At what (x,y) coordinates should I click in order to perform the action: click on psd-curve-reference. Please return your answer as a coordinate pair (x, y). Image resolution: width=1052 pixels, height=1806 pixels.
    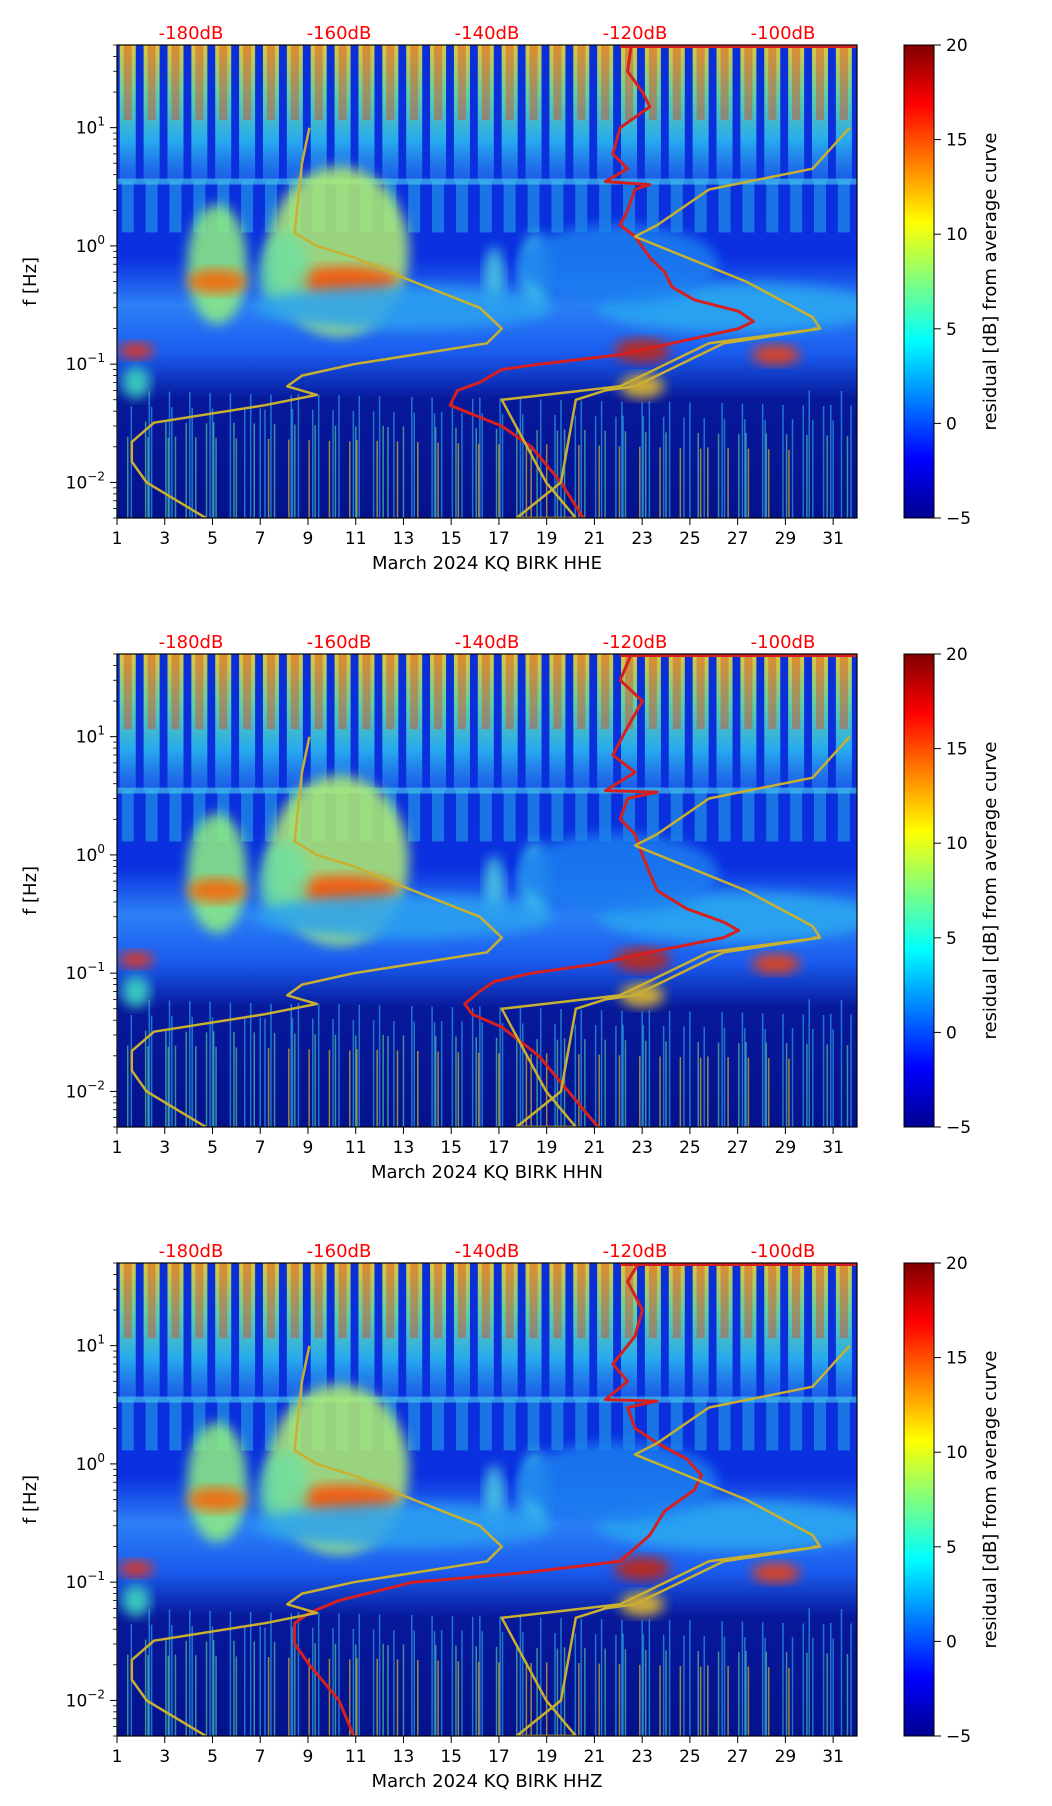
    Looking at the image, I should click on (317, 1540).